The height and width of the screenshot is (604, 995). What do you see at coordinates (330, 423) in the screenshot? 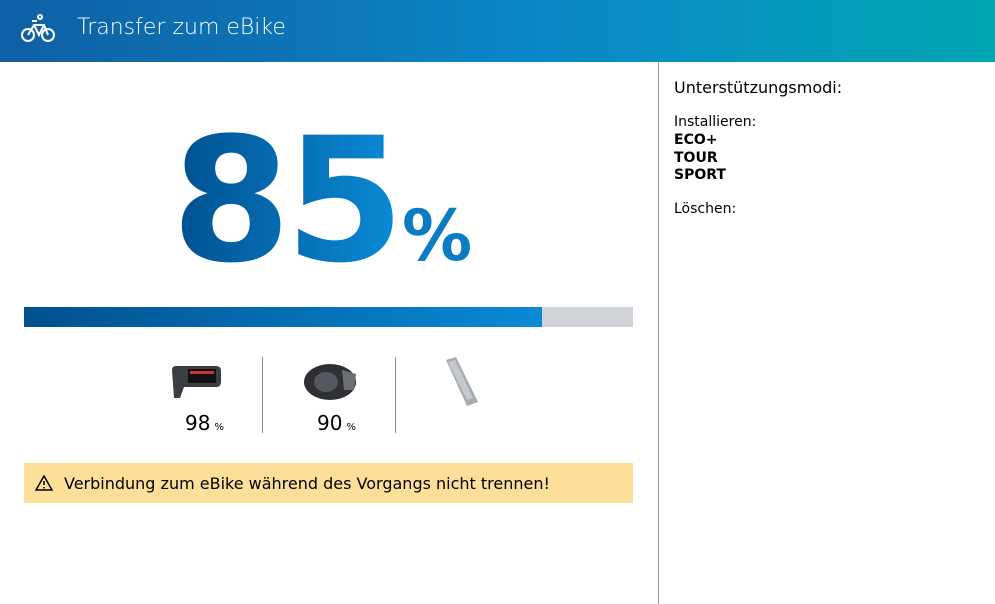
I see `component-number: 90` at bounding box center [330, 423].